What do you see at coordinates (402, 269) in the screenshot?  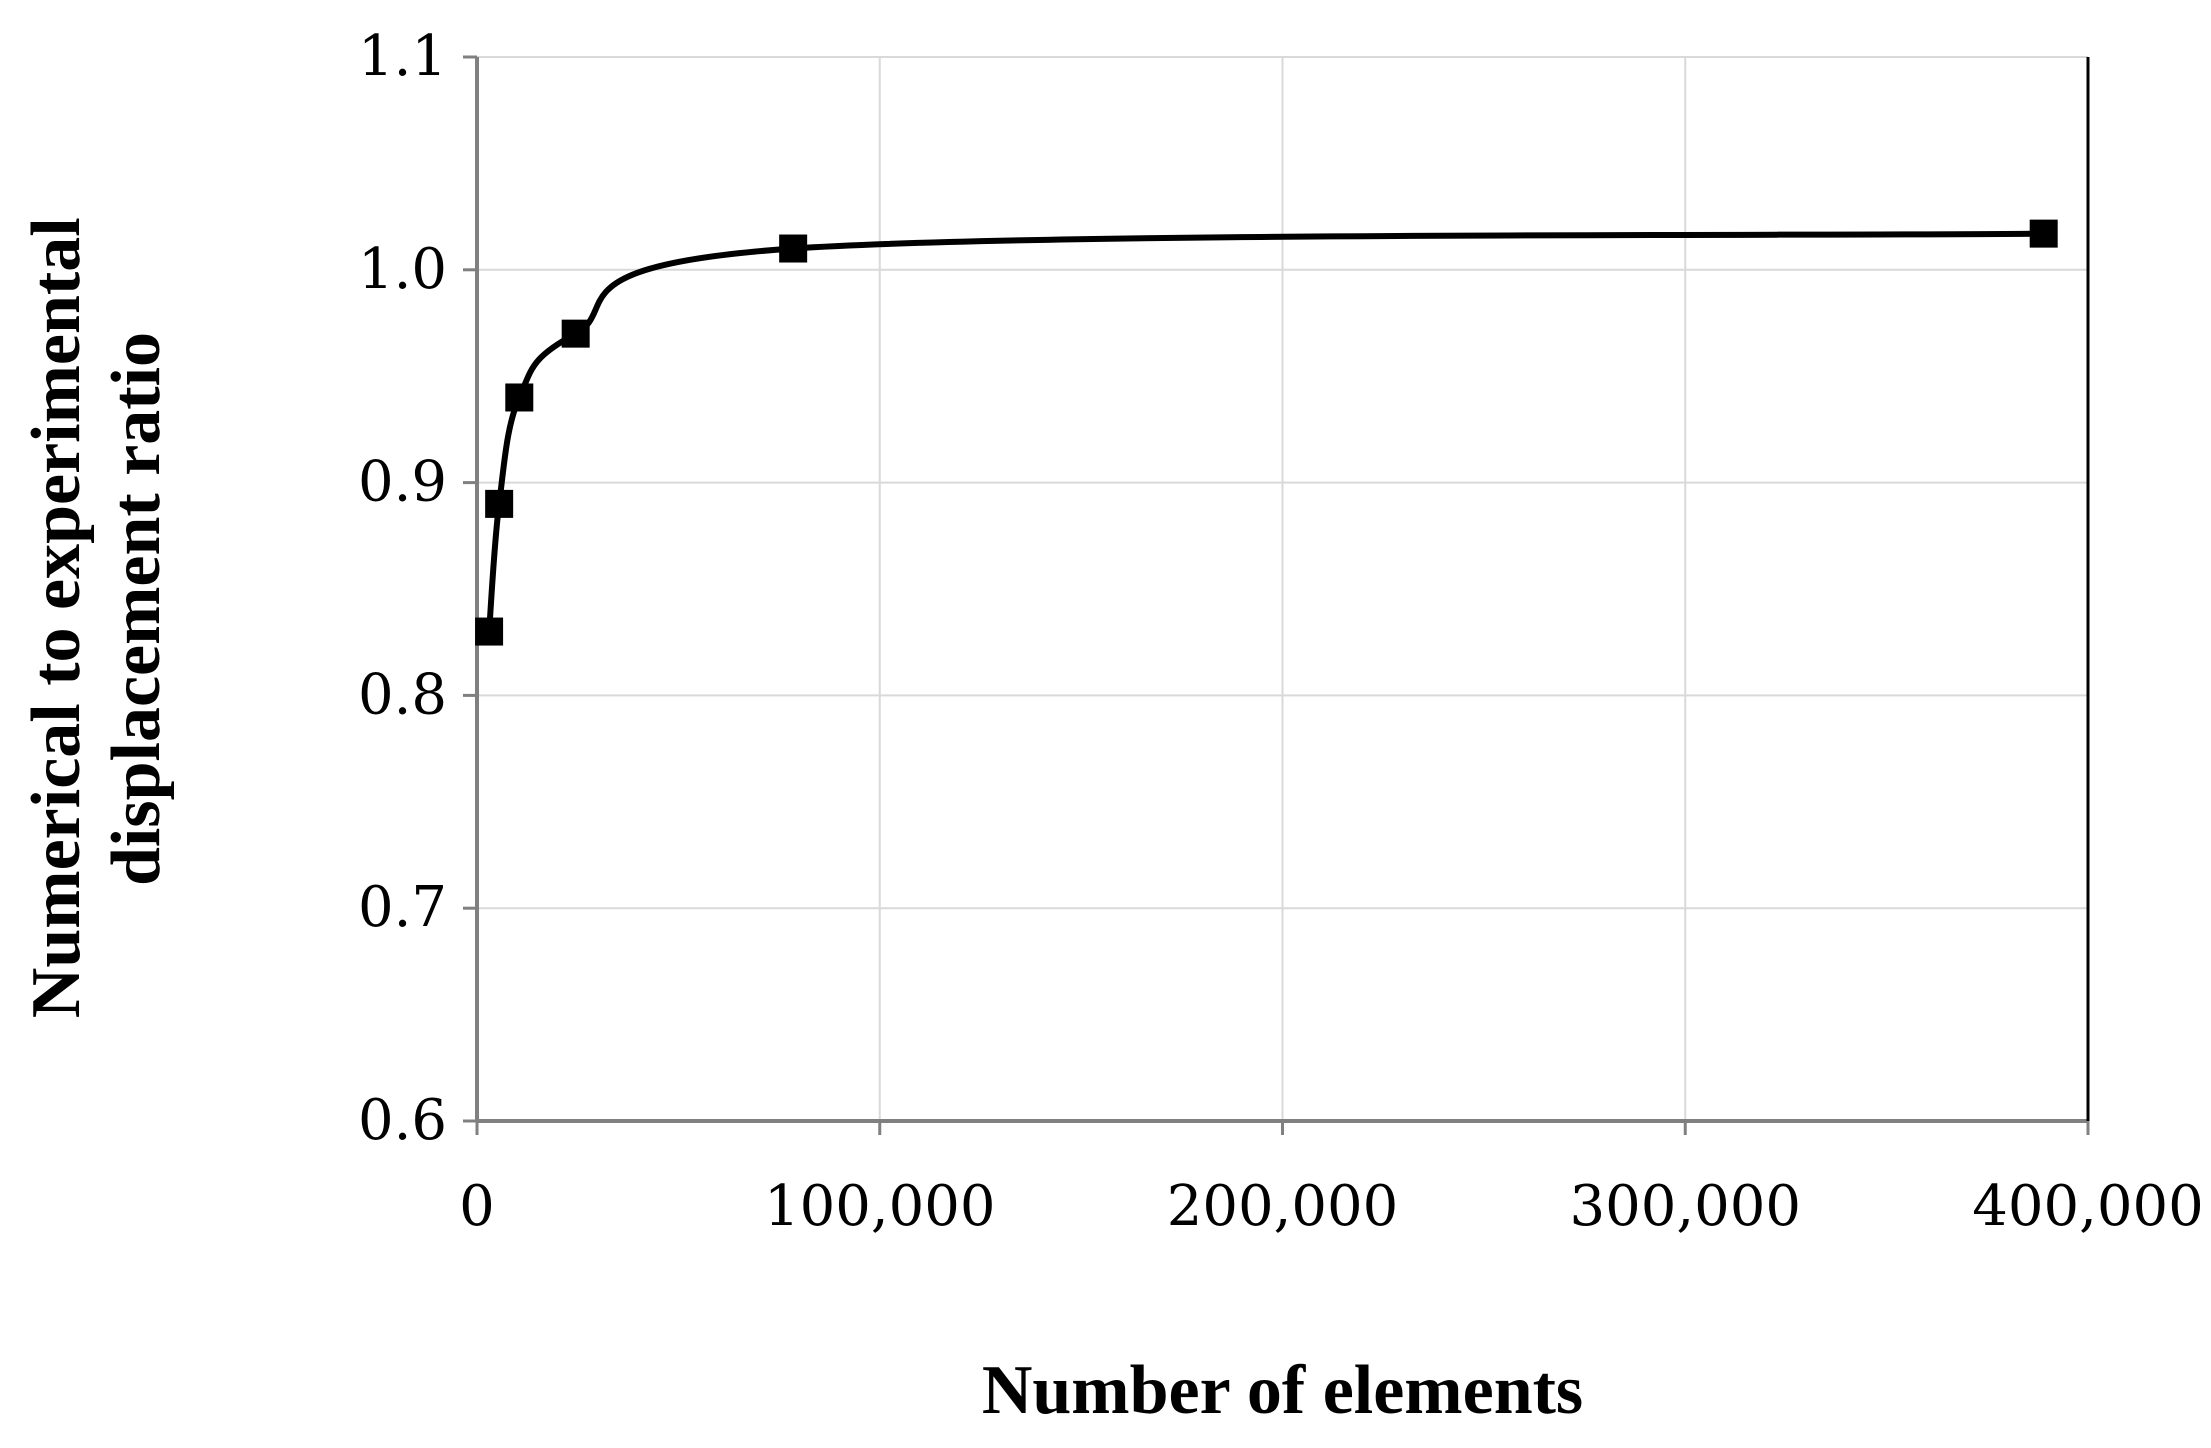 I see `y-tick-label: 1.0` at bounding box center [402, 269].